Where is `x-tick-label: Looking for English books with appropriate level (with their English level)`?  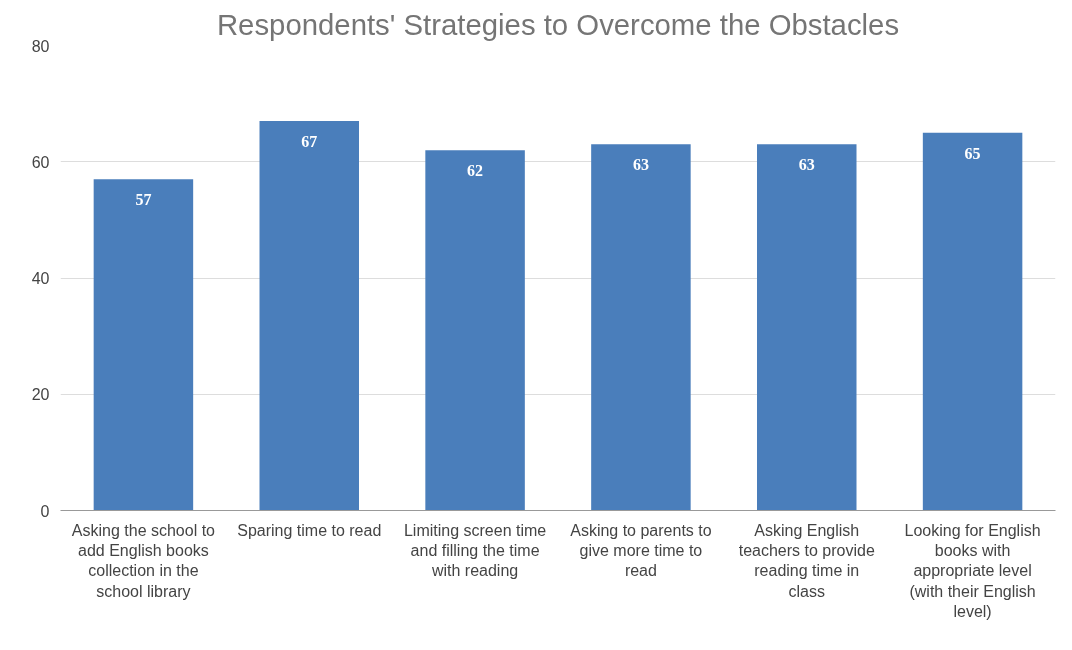
x-tick-label: Looking for English books with appropriate level (with their English level) is located at coordinates (972, 571).